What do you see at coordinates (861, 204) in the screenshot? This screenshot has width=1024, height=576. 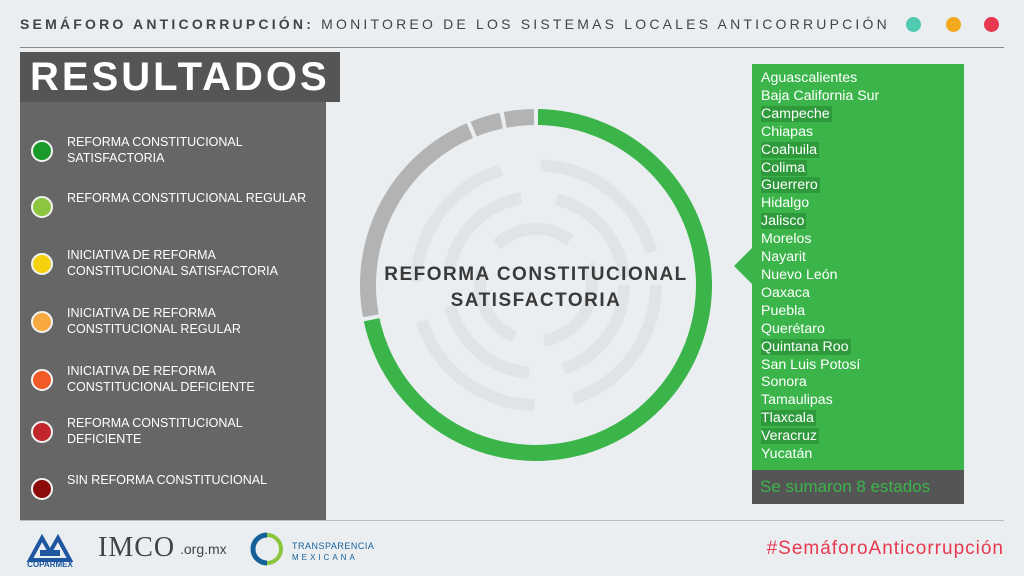 I see `state-item: Hidalgo` at bounding box center [861, 204].